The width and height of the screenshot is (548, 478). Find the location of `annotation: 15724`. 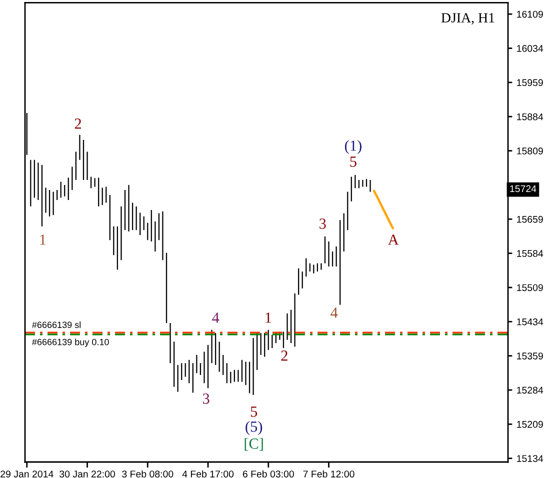

annotation: 15724 is located at coordinates (523, 188).